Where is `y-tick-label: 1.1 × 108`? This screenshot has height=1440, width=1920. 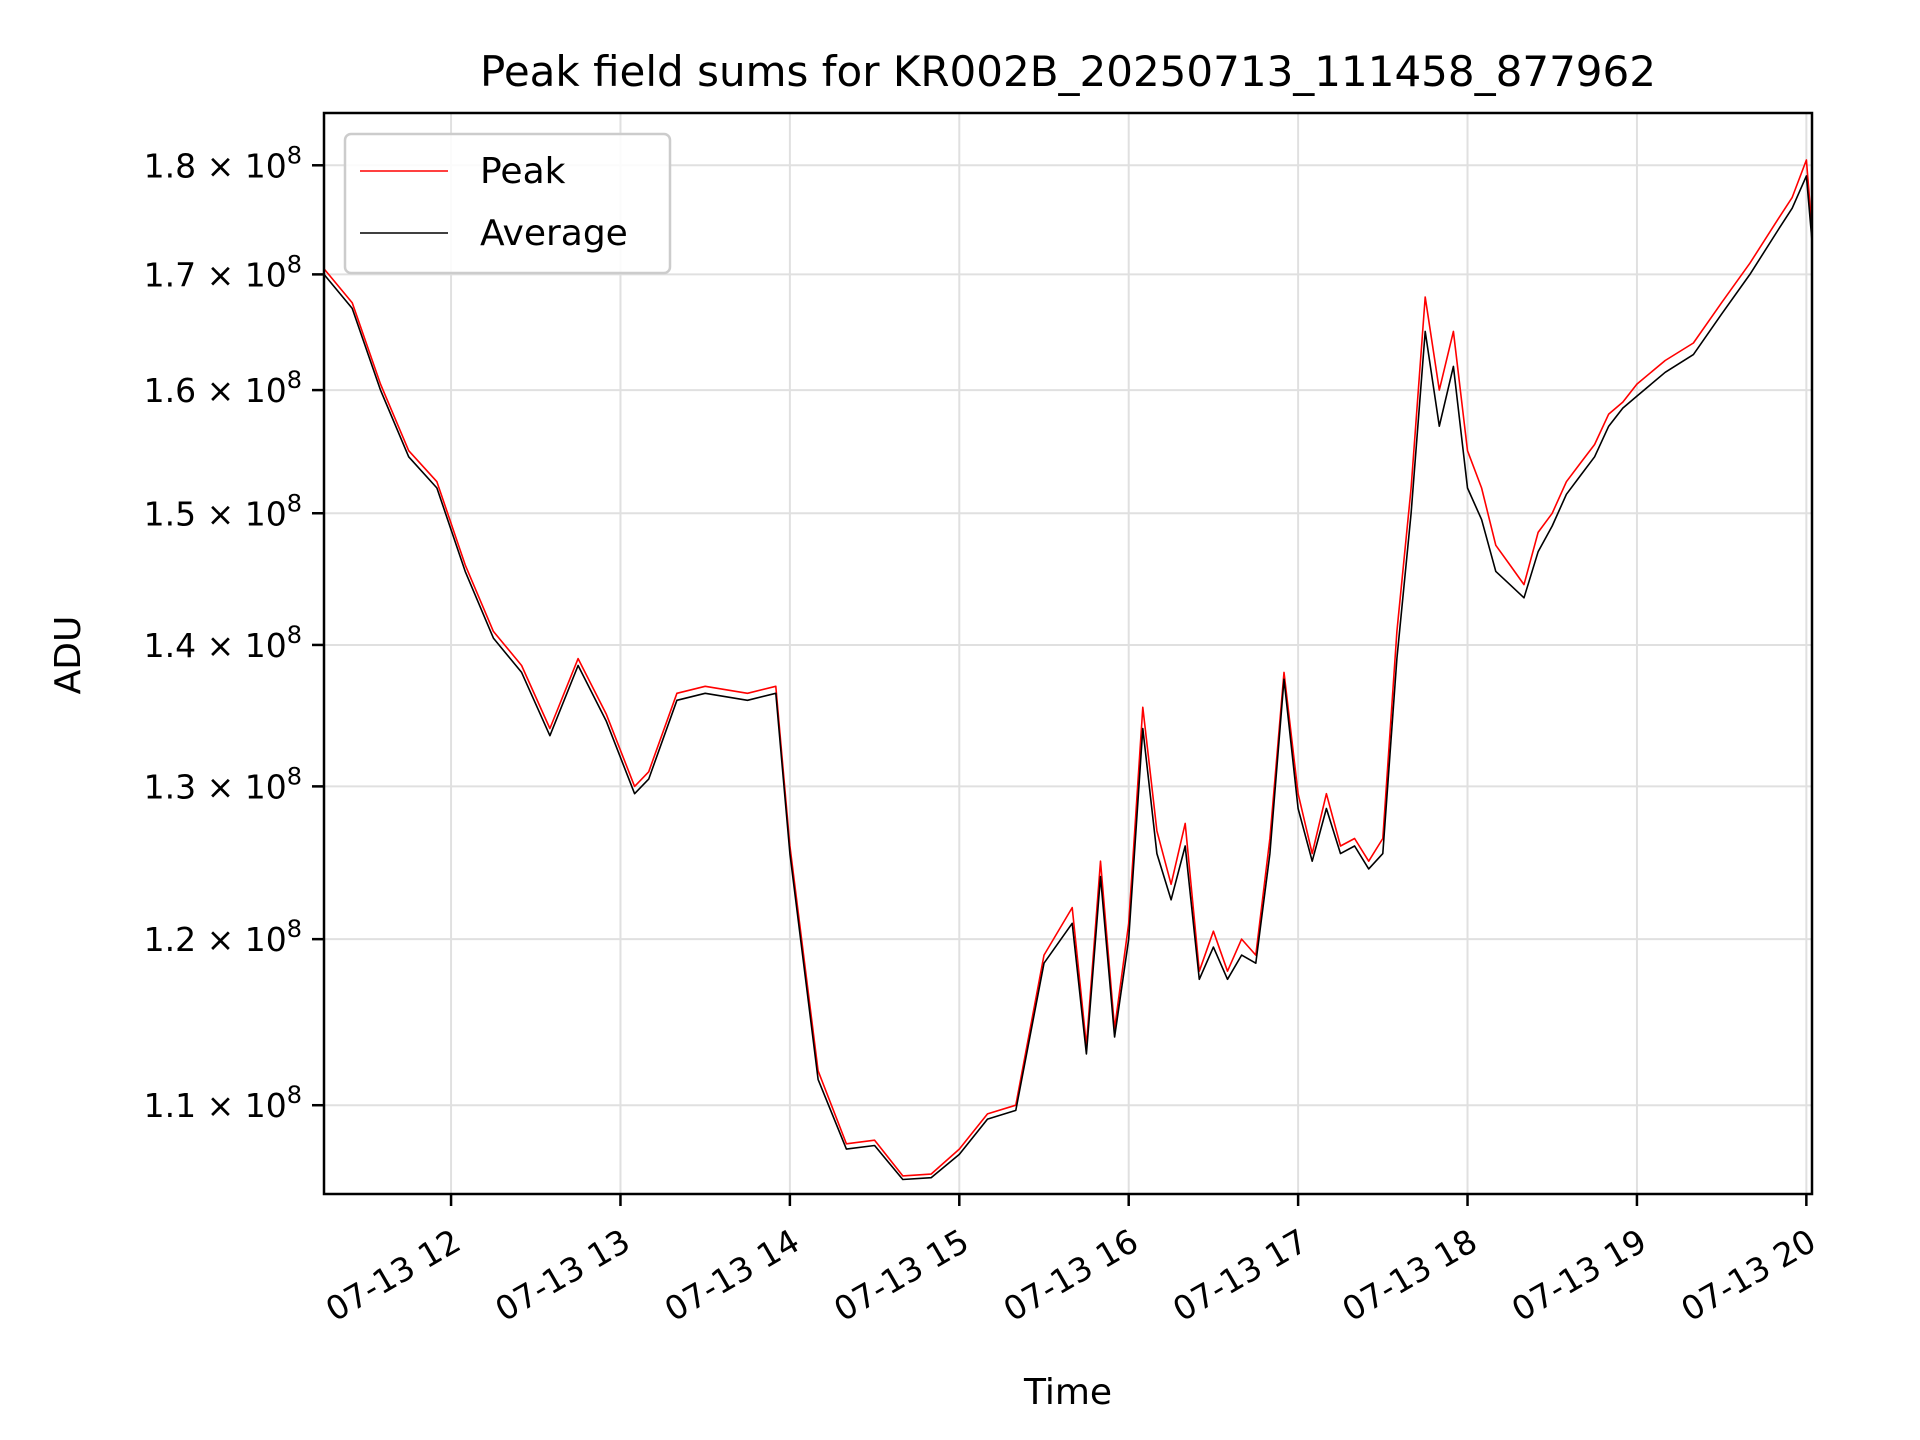 y-tick-label: 1.1 × 108 is located at coordinates (223, 1103).